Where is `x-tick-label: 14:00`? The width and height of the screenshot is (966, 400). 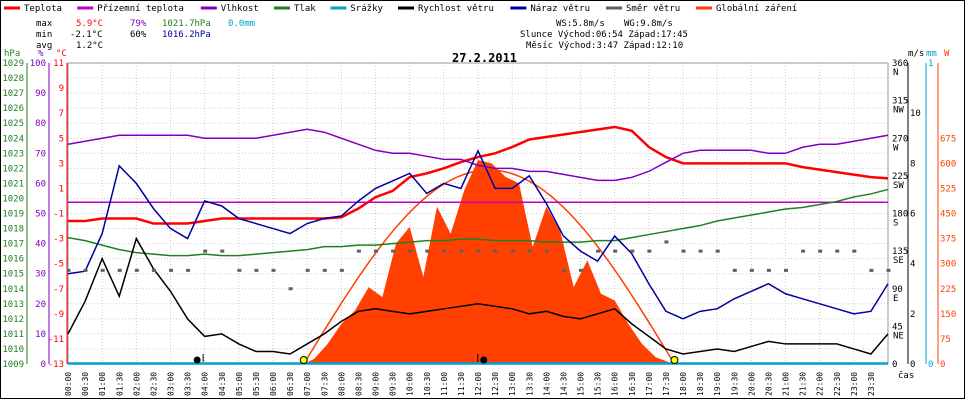 x-tick-label: 14:00 is located at coordinates (546, 384).